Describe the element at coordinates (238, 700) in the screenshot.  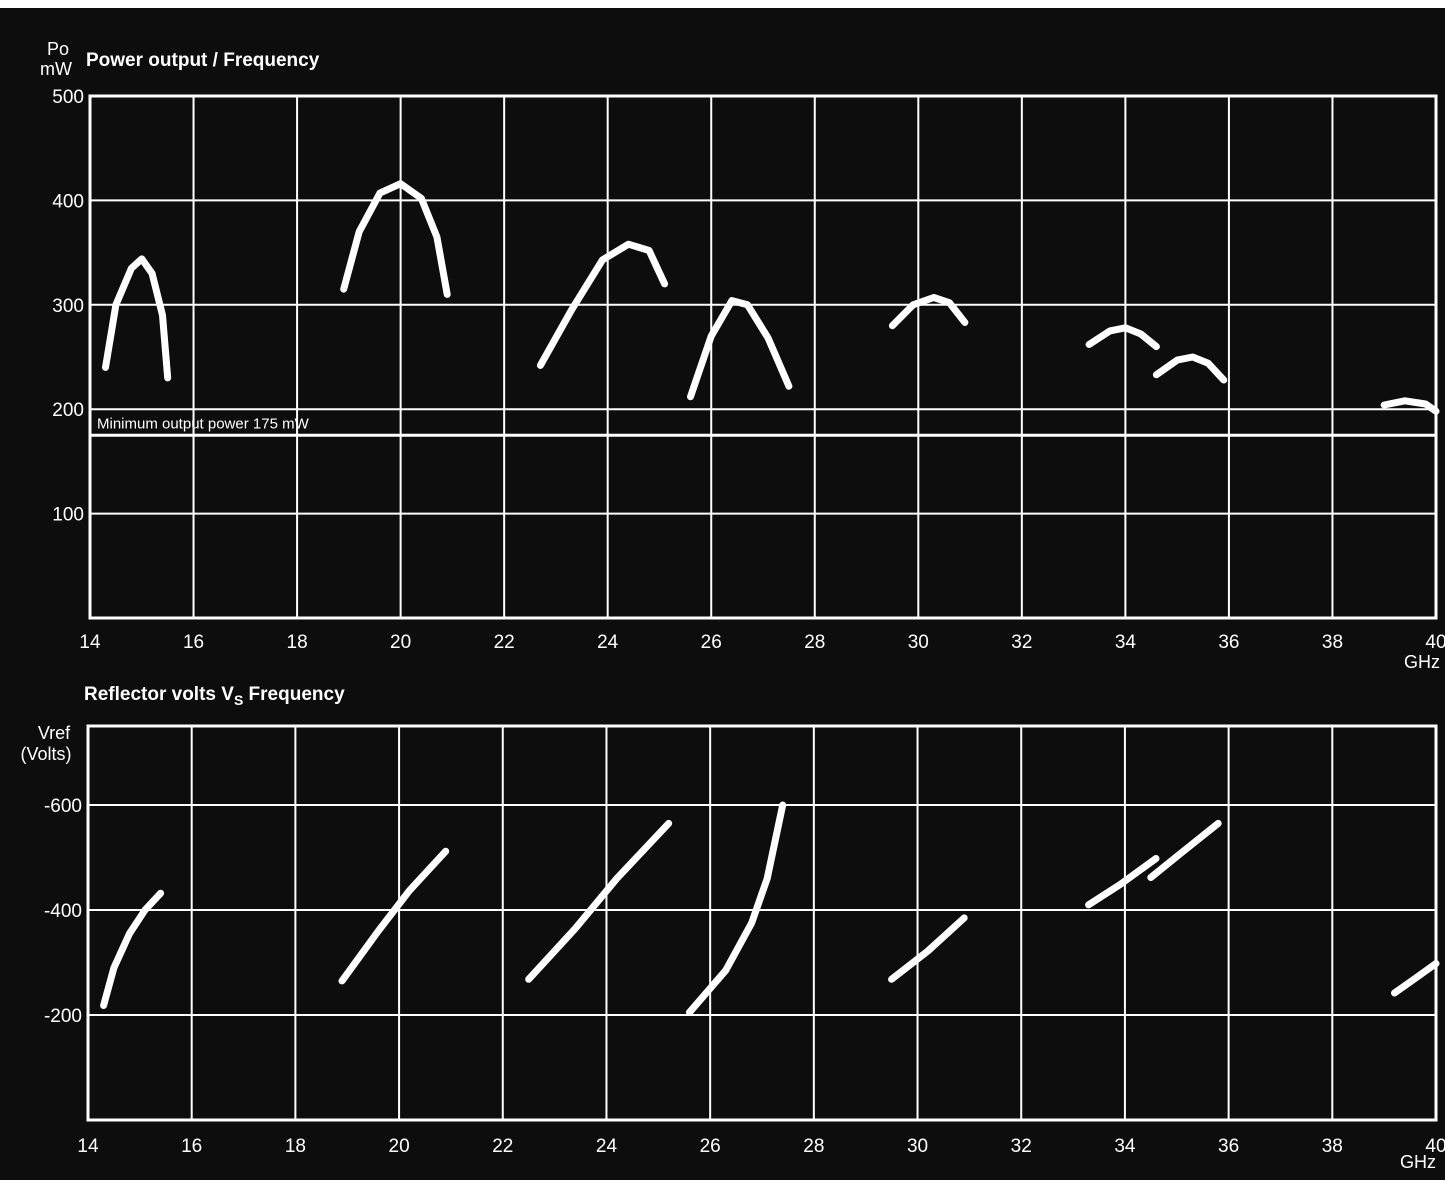
I see `reflector-title-subscript: S` at that location.